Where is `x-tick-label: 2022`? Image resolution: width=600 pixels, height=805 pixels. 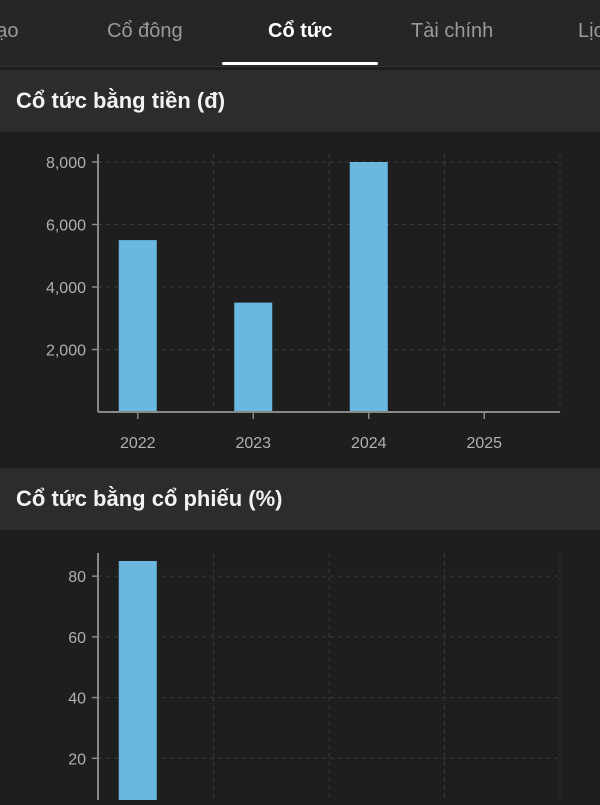
x-tick-label: 2022 is located at coordinates (138, 443).